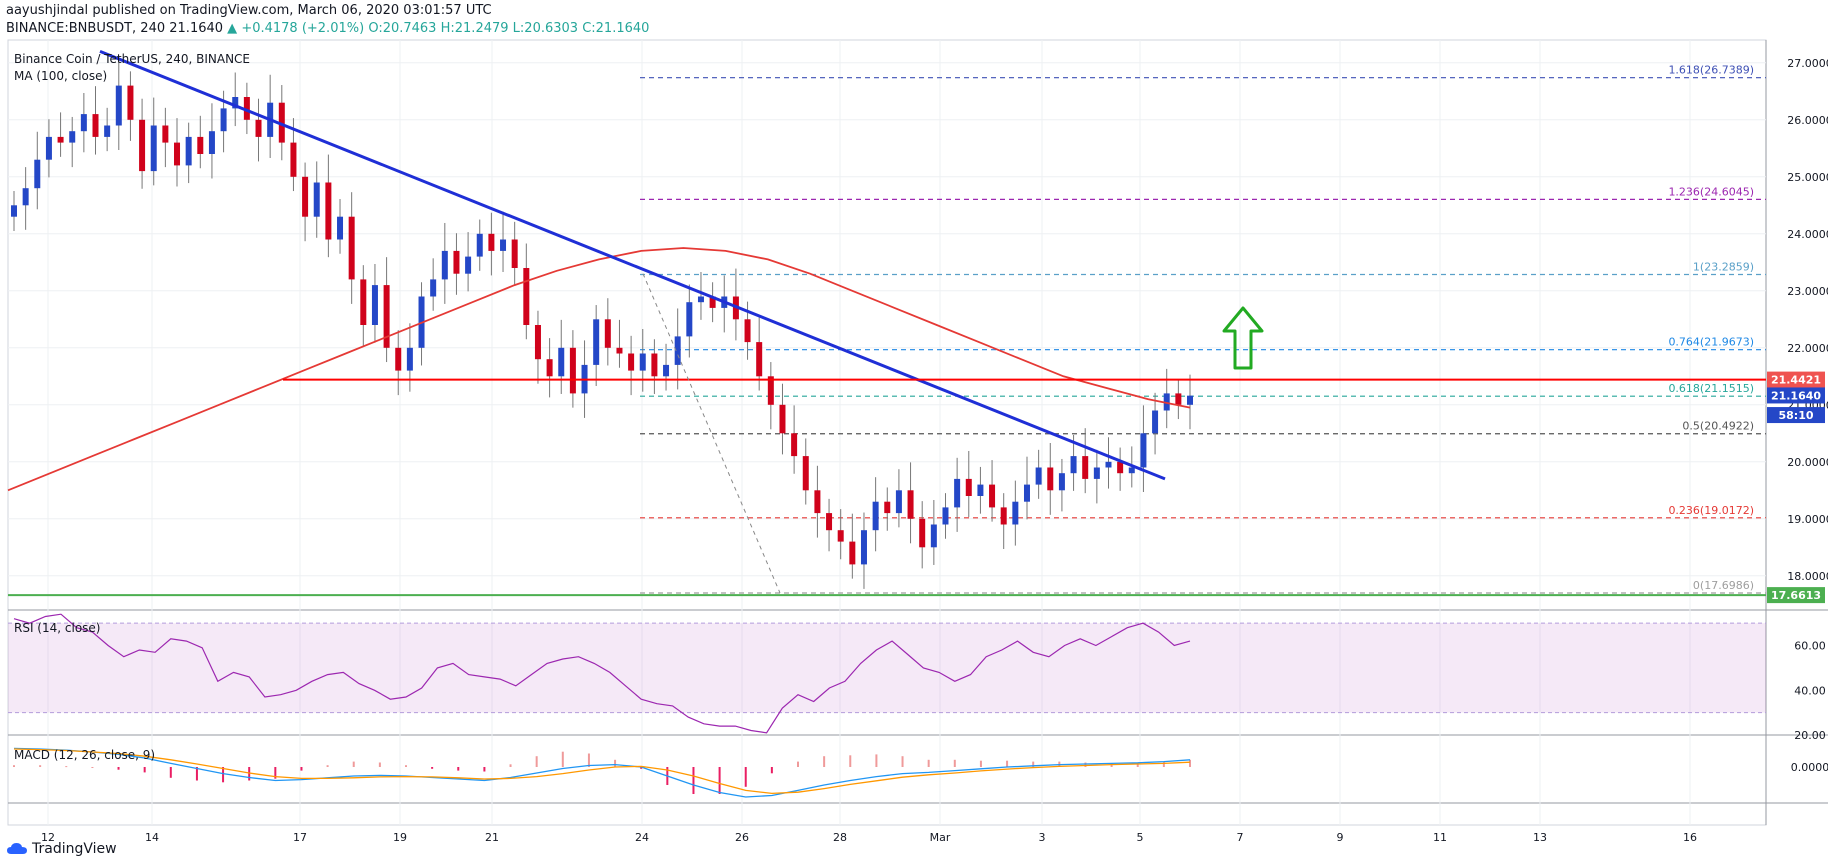 Image resolution: width=1828 pixels, height=868 pixels. Describe the element at coordinates (1807, 576) in the screenshot. I see `price-tick-label: 18.0000` at that location.